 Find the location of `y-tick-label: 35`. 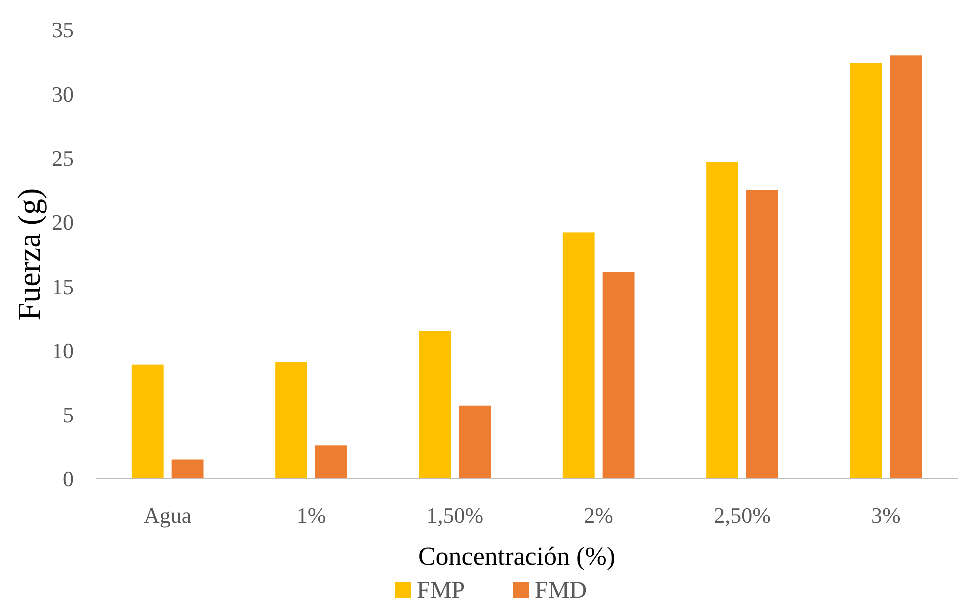

y-tick-label: 35 is located at coordinates (63, 30).